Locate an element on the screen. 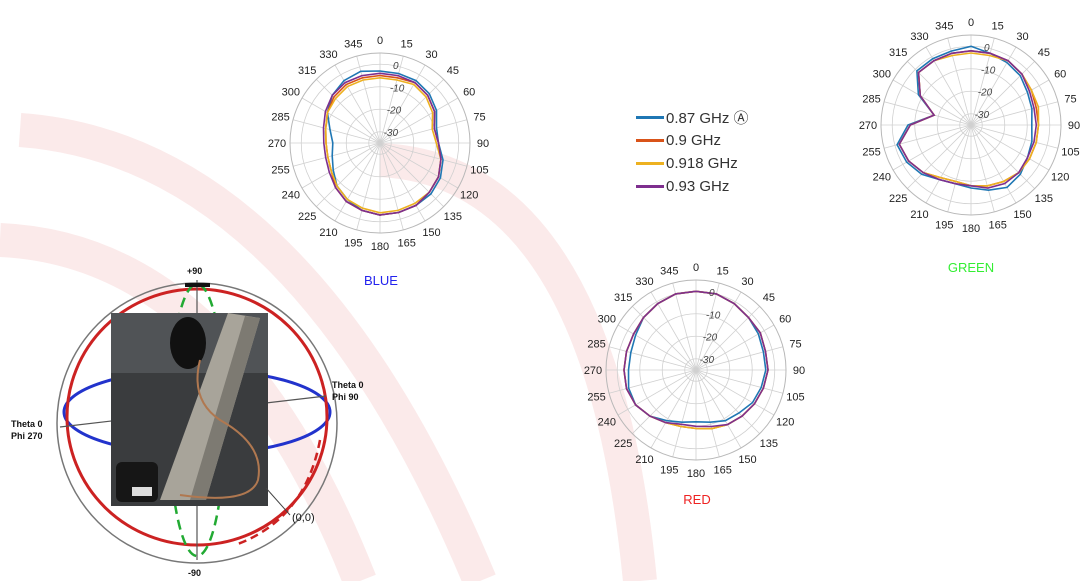  angle-tick-label: 75 is located at coordinates (479, 117).